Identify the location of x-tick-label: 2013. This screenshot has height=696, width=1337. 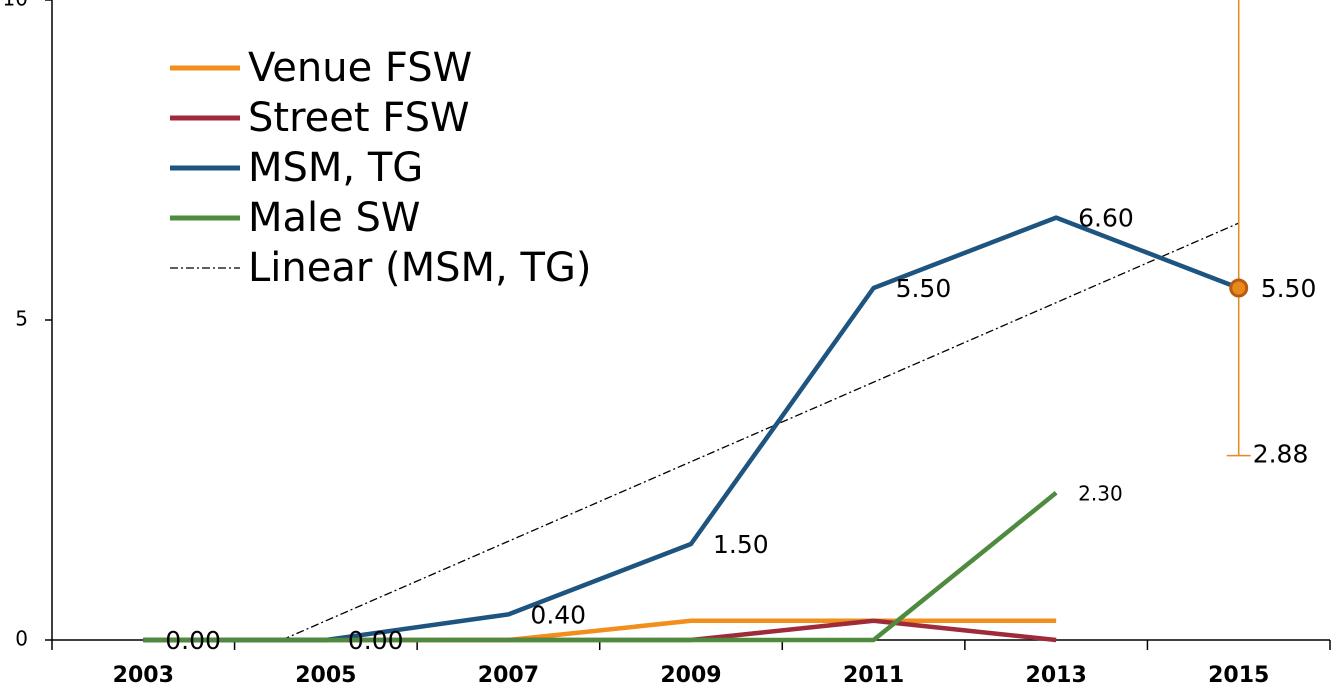
(1056, 675).